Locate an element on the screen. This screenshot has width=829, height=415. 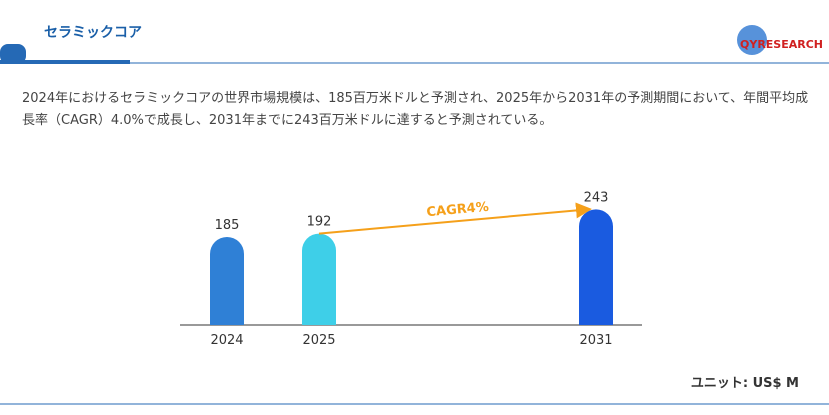
value-label: 192 is located at coordinates (319, 222).